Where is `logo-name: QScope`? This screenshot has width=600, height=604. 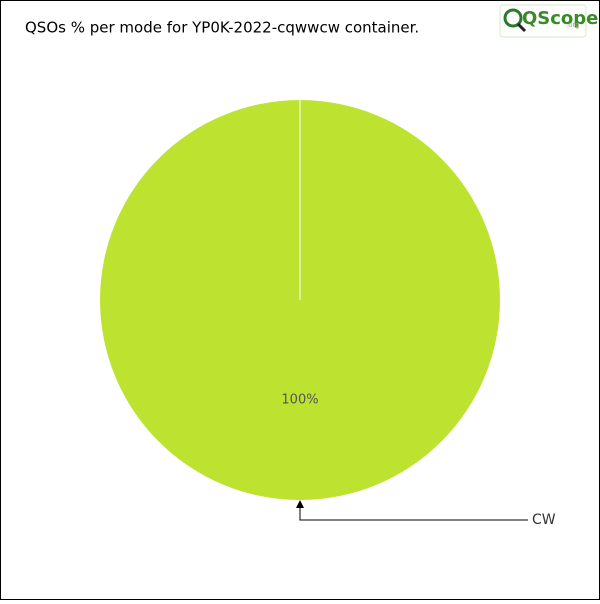 logo-name: QScope is located at coordinates (560, 18).